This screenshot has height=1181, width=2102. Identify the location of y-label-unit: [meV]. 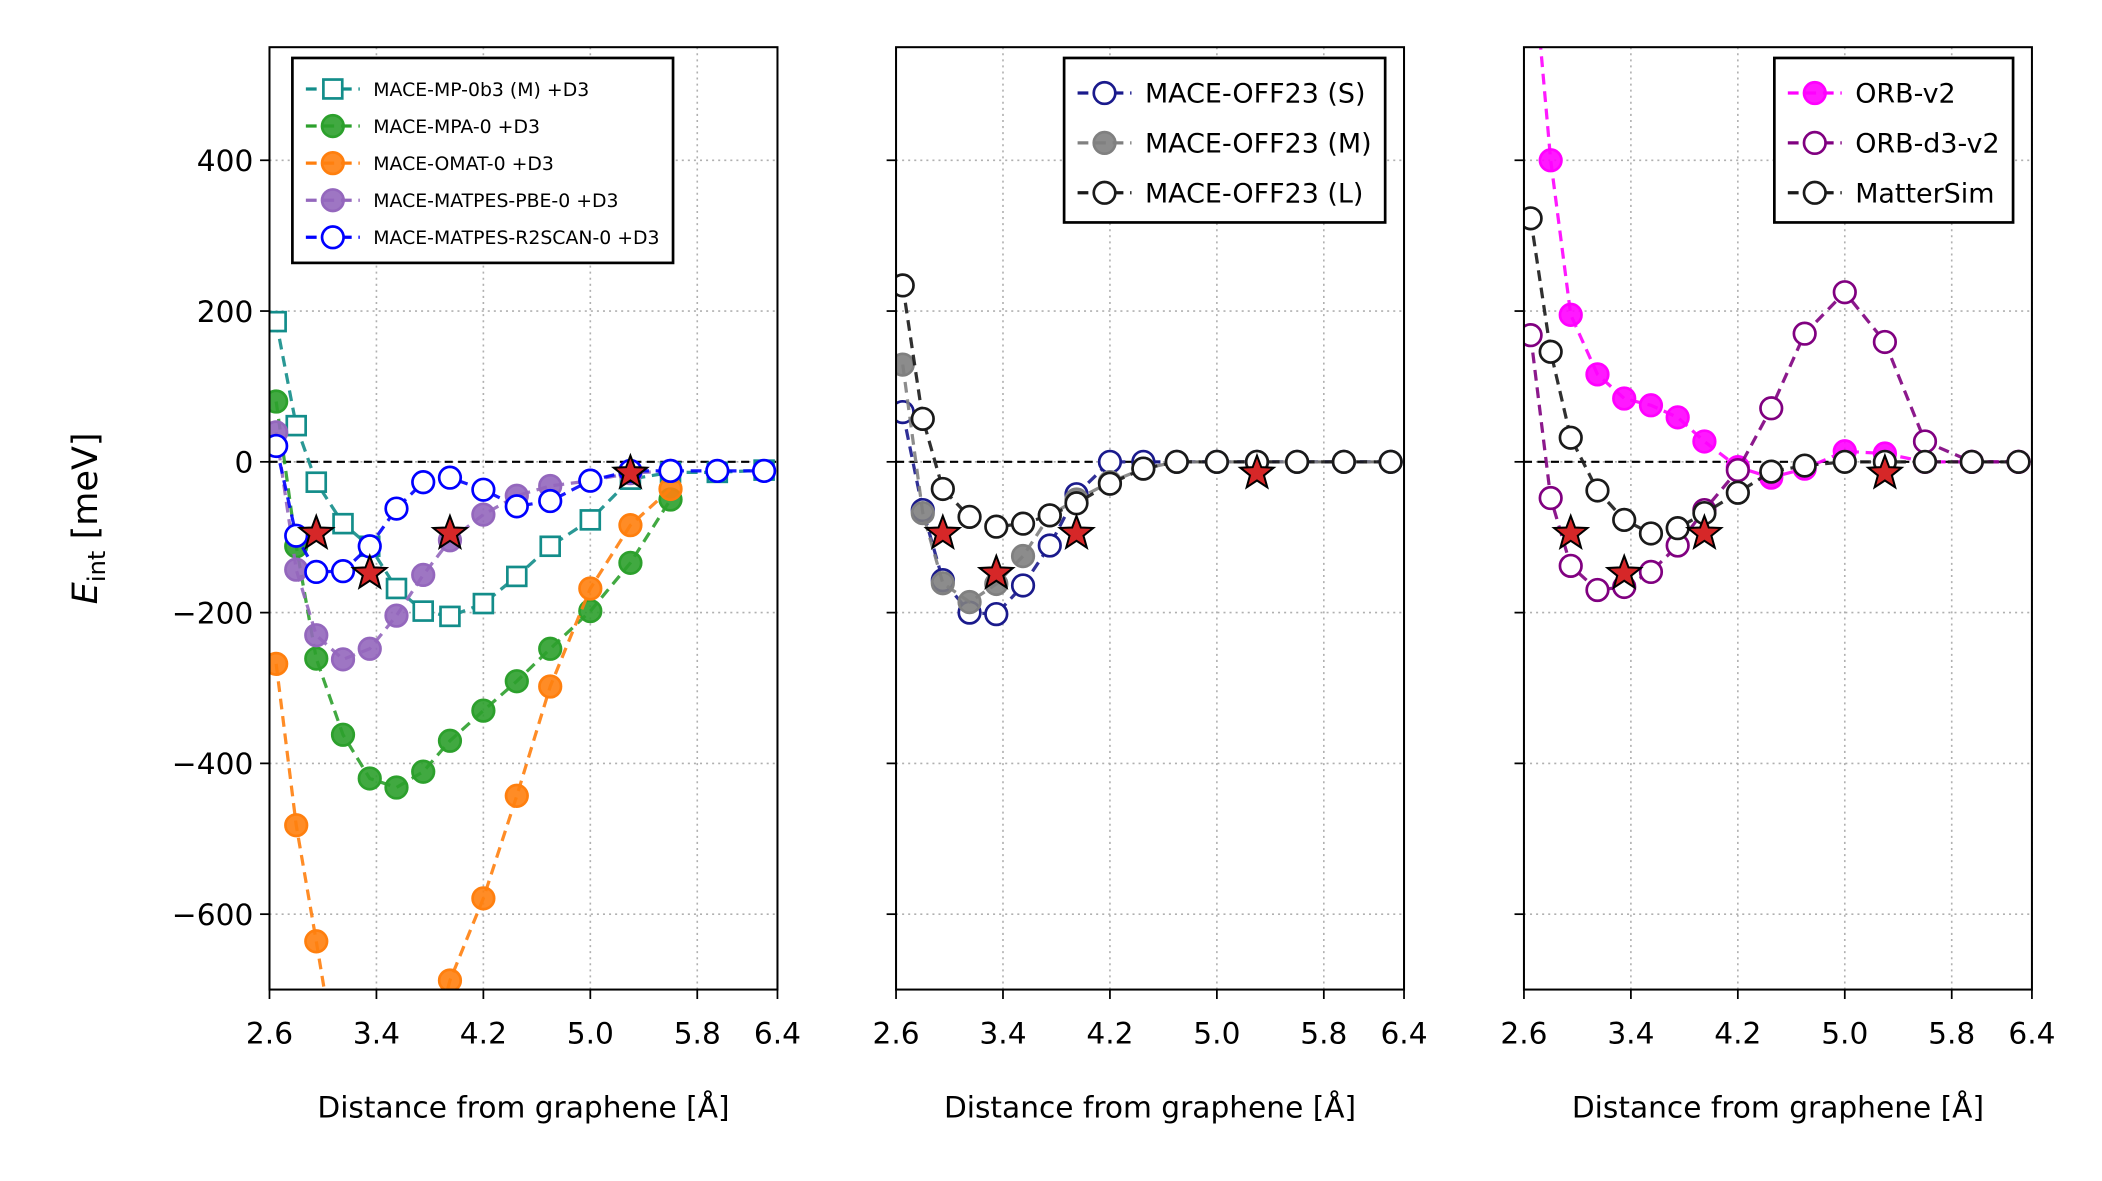
(85, 491).